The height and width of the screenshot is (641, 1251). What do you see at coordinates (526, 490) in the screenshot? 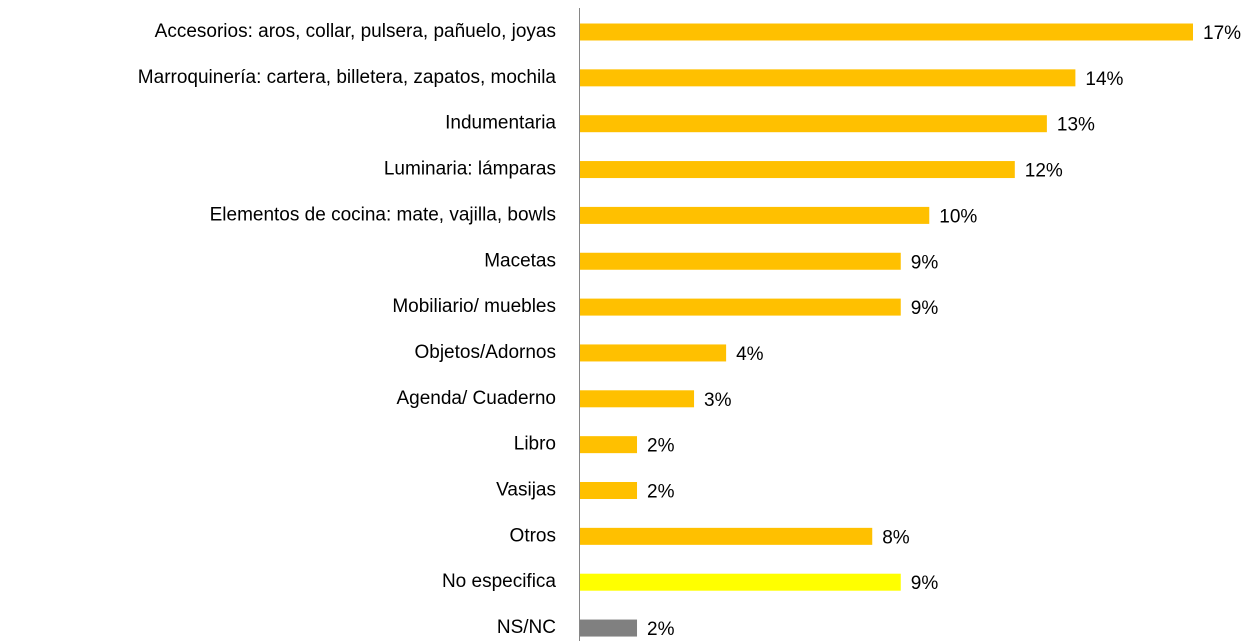
I see `category-label: Vasijas` at bounding box center [526, 490].